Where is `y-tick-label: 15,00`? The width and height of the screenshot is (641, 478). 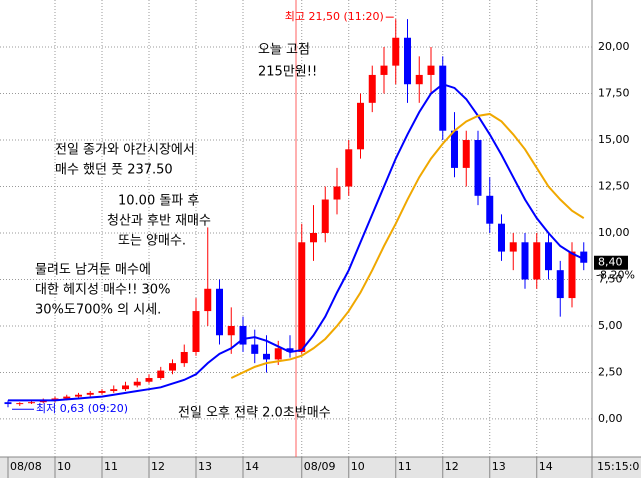 y-tick-label: 15,00 is located at coordinates (614, 139).